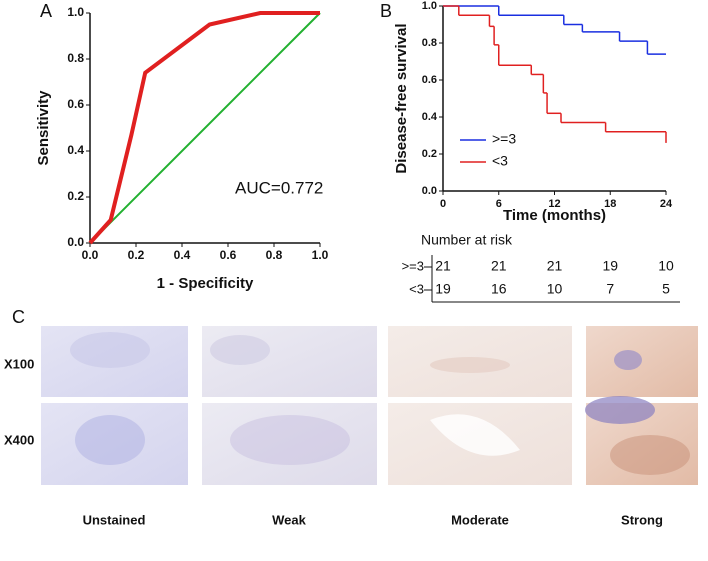  What do you see at coordinates (500, 161) in the screenshot?
I see `legend-label: <3` at bounding box center [500, 161].